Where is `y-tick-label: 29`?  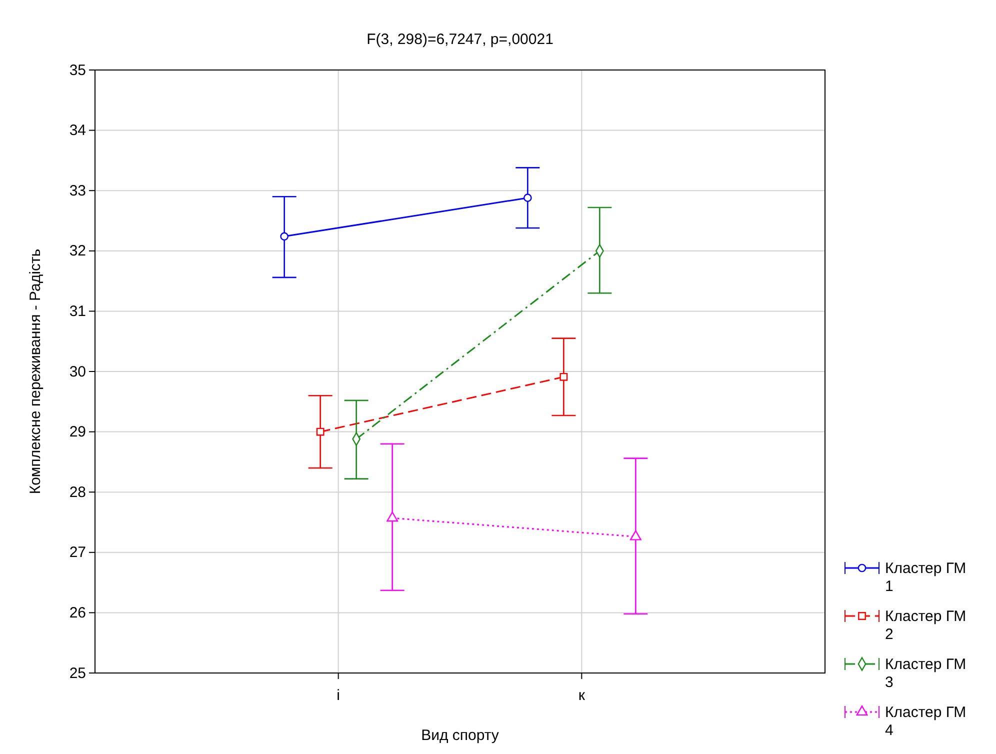 y-tick-label: 29 is located at coordinates (77, 432).